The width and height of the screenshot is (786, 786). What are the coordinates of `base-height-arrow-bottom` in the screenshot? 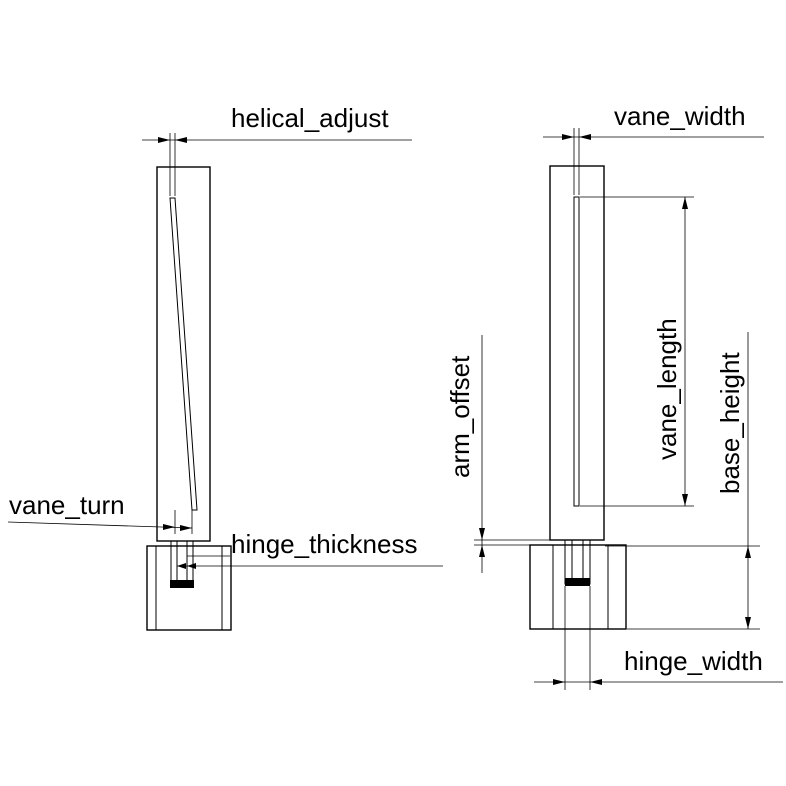 It's located at (748, 623).